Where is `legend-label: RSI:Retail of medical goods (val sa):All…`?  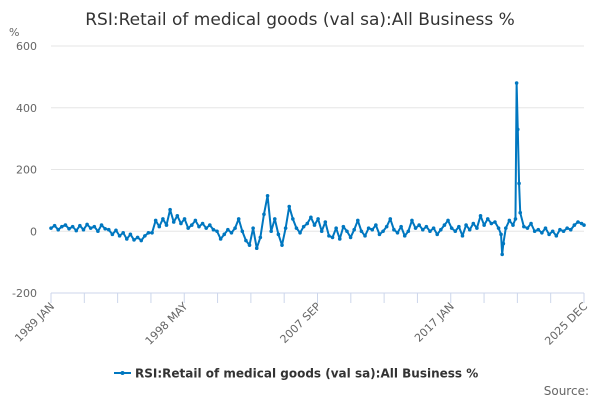
legend-label: RSI:Retail of medical goods (val sa):All… is located at coordinates (306, 374).